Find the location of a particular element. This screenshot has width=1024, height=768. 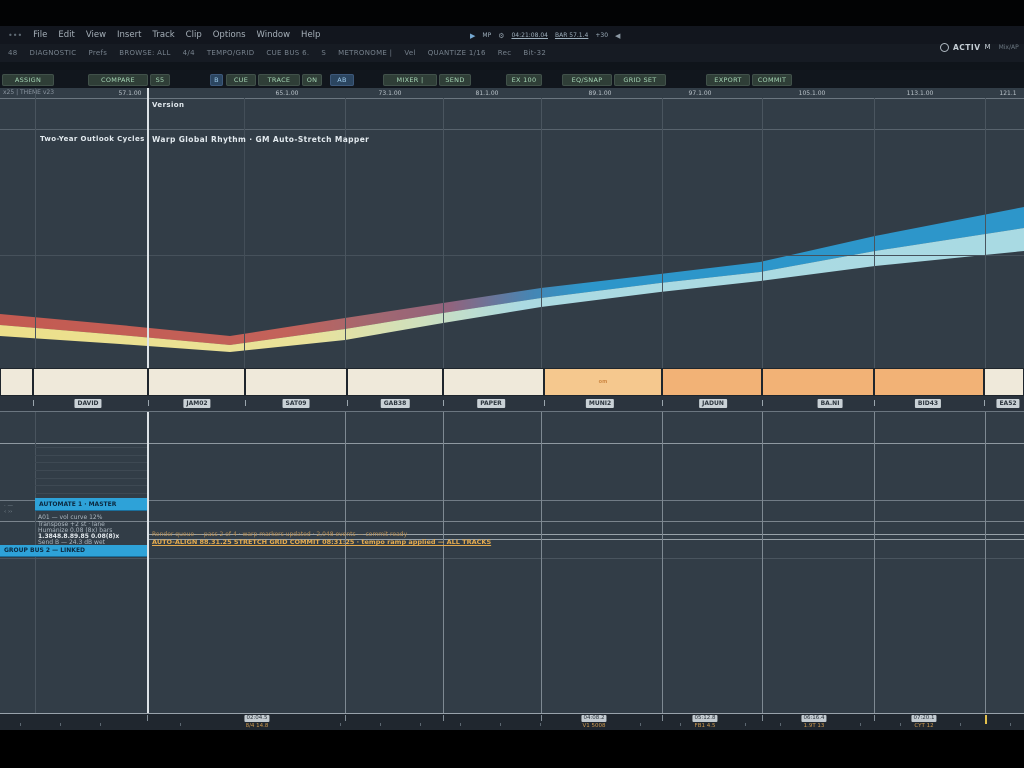

playhead-marker is located at coordinates (986, 719).